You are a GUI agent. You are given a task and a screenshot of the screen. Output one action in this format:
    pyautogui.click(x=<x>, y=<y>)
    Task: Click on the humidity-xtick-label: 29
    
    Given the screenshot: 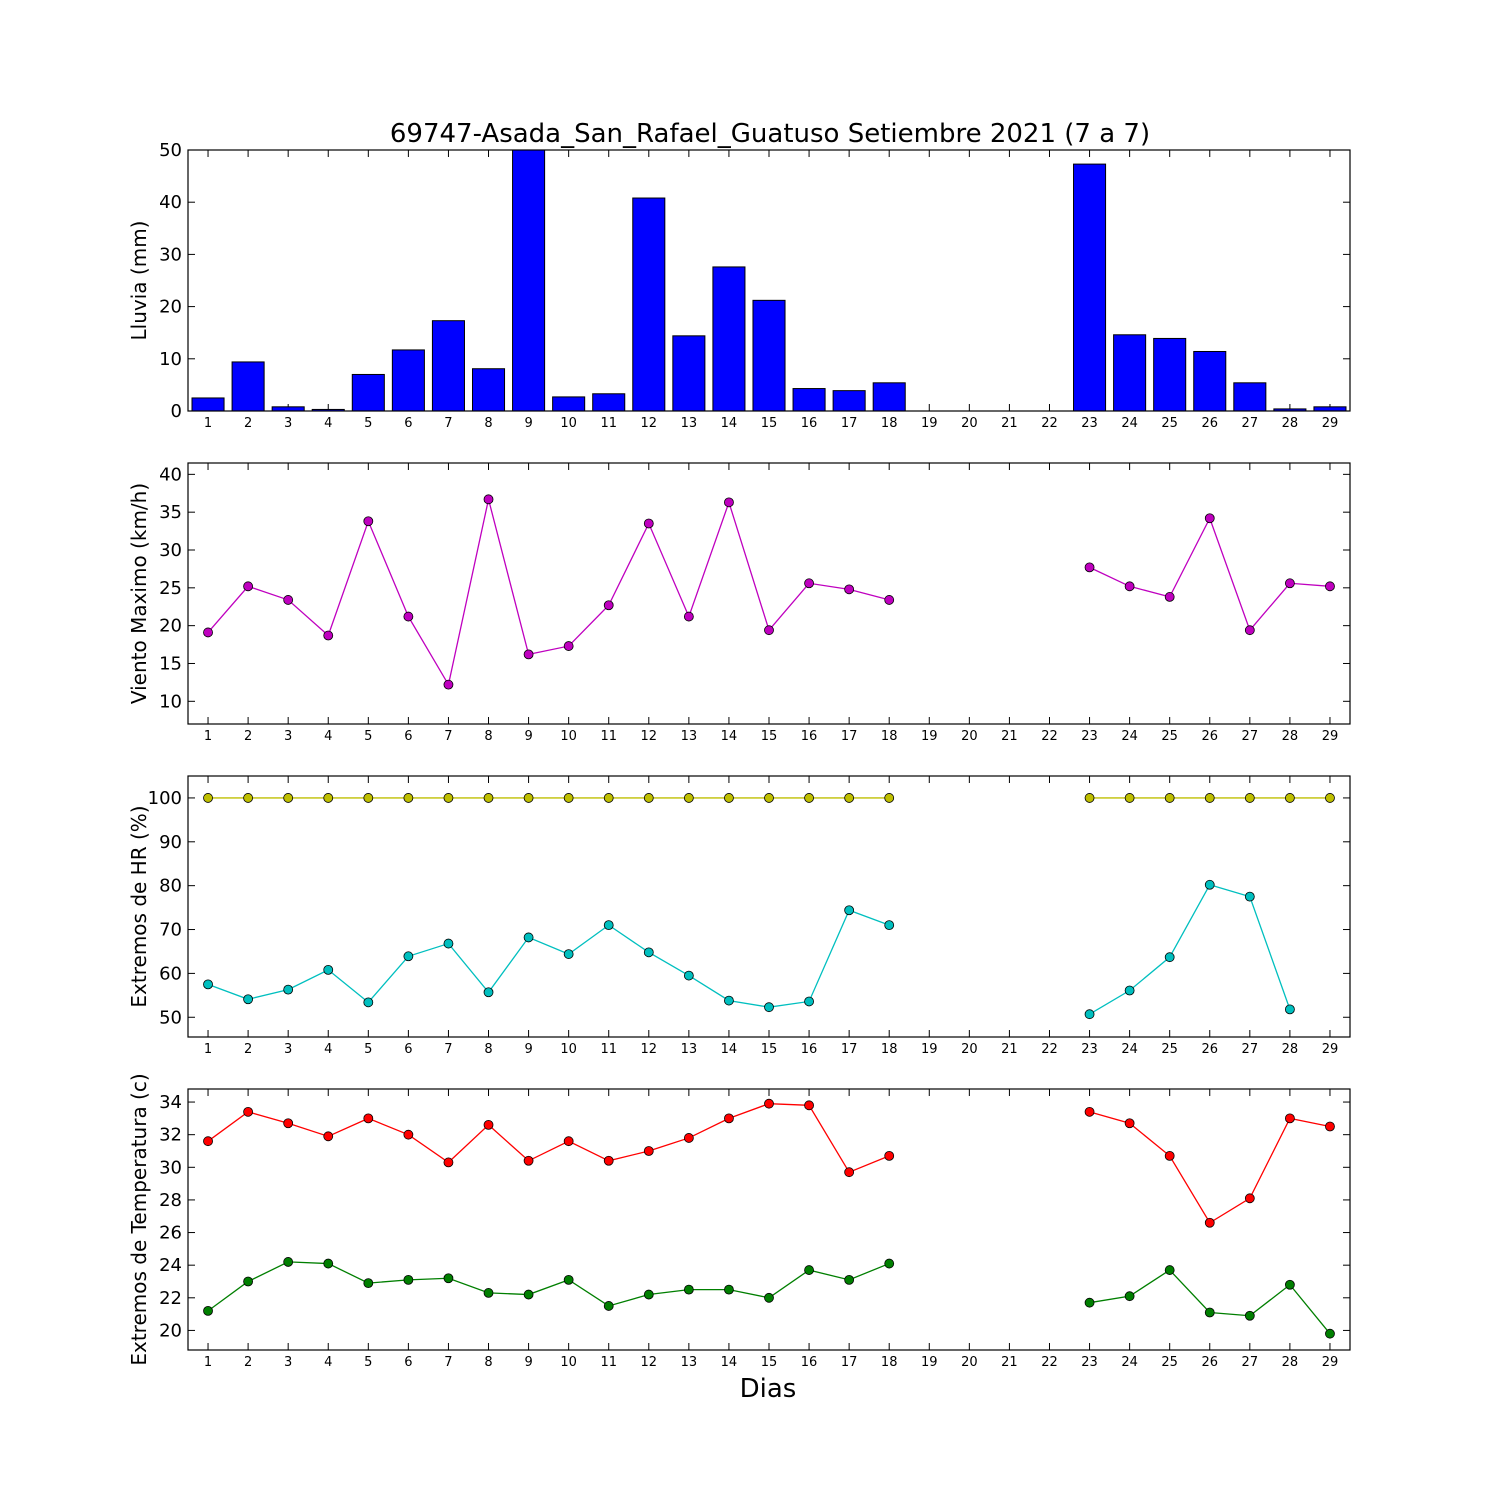 What is the action you would take?
    pyautogui.click(x=1330, y=1049)
    